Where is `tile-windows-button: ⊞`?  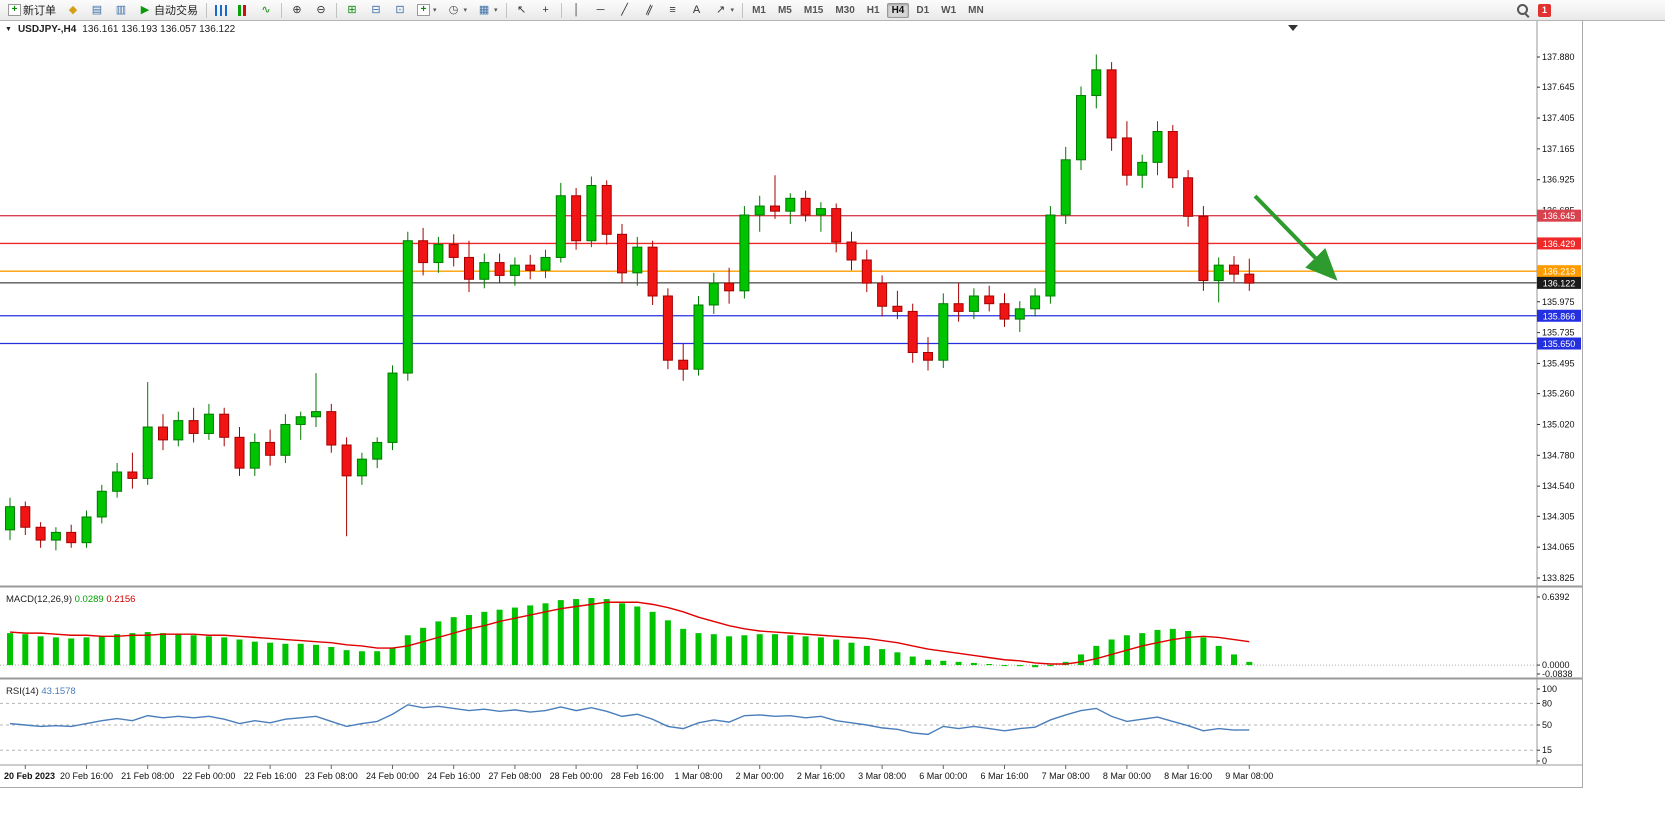
tile-windows-button: ⊞ is located at coordinates (352, 10).